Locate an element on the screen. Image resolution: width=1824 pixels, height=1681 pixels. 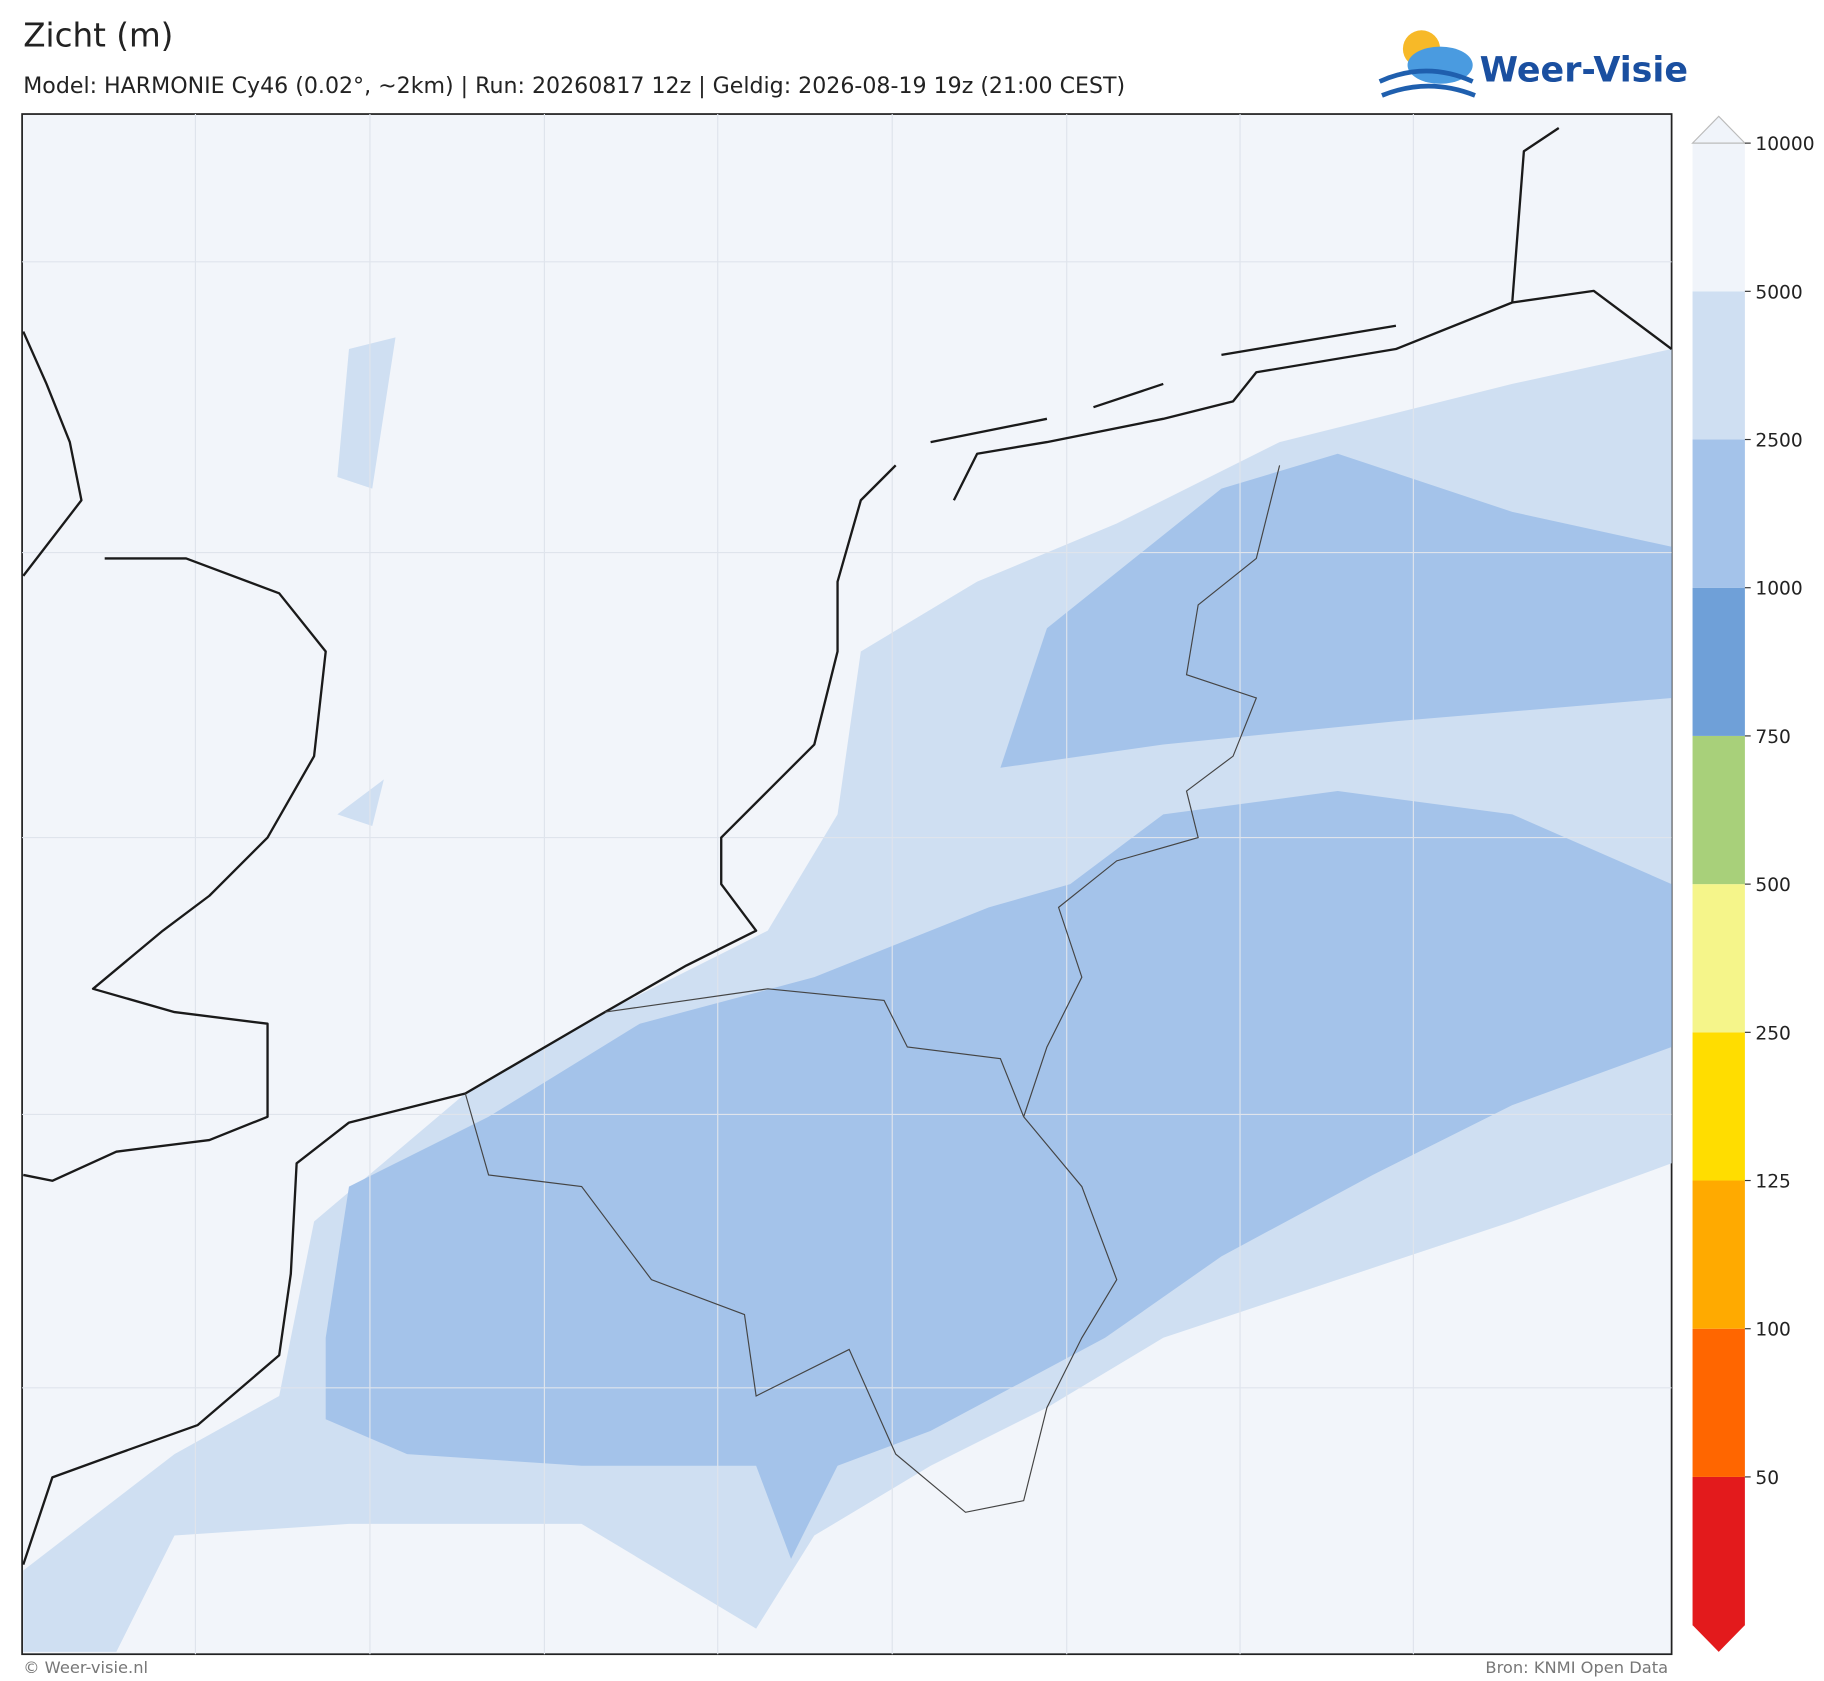
colorbar-tick-label: 125 is located at coordinates (1773, 1182).